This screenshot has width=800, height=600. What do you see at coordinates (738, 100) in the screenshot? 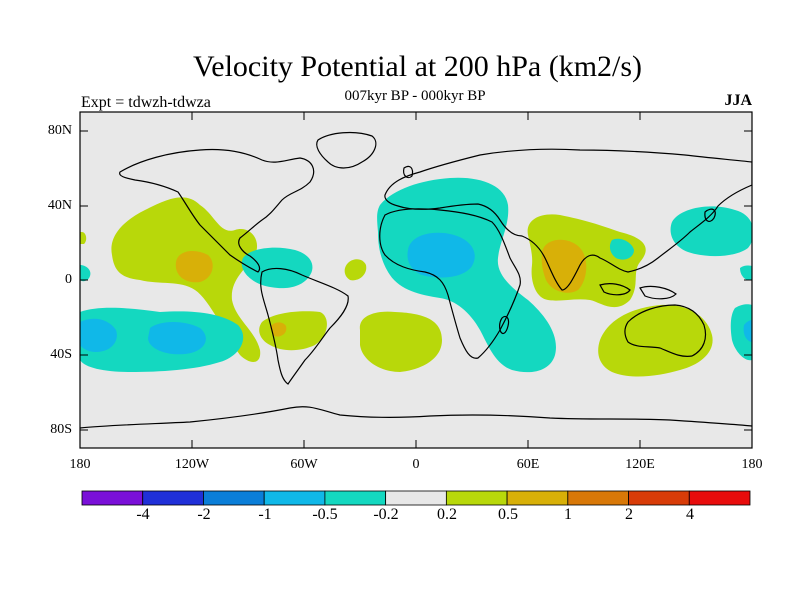
I see `season-label: JJA` at bounding box center [738, 100].